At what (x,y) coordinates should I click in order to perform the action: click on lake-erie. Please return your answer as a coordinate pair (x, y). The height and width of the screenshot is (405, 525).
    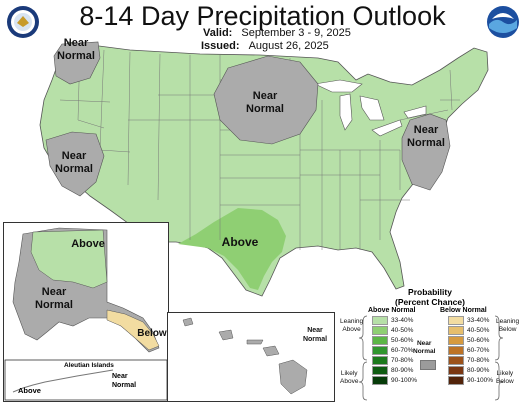
    Looking at the image, I should click on (387, 128).